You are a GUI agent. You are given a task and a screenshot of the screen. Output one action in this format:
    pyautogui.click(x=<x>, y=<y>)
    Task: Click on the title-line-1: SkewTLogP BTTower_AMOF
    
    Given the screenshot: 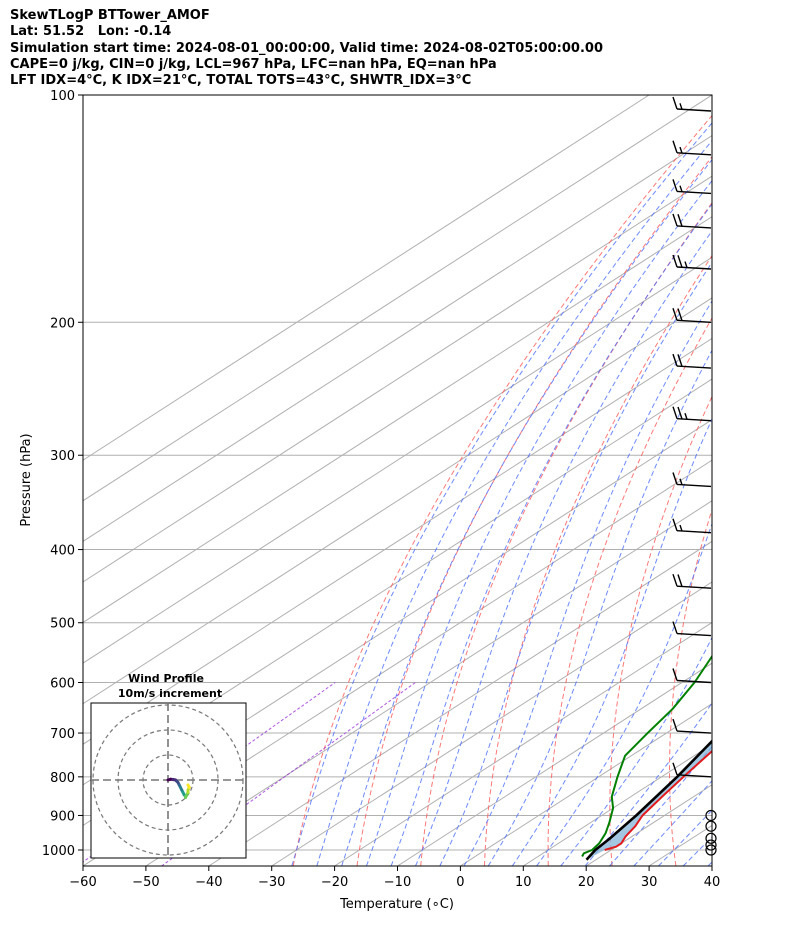 What is the action you would take?
    pyautogui.click(x=110, y=15)
    